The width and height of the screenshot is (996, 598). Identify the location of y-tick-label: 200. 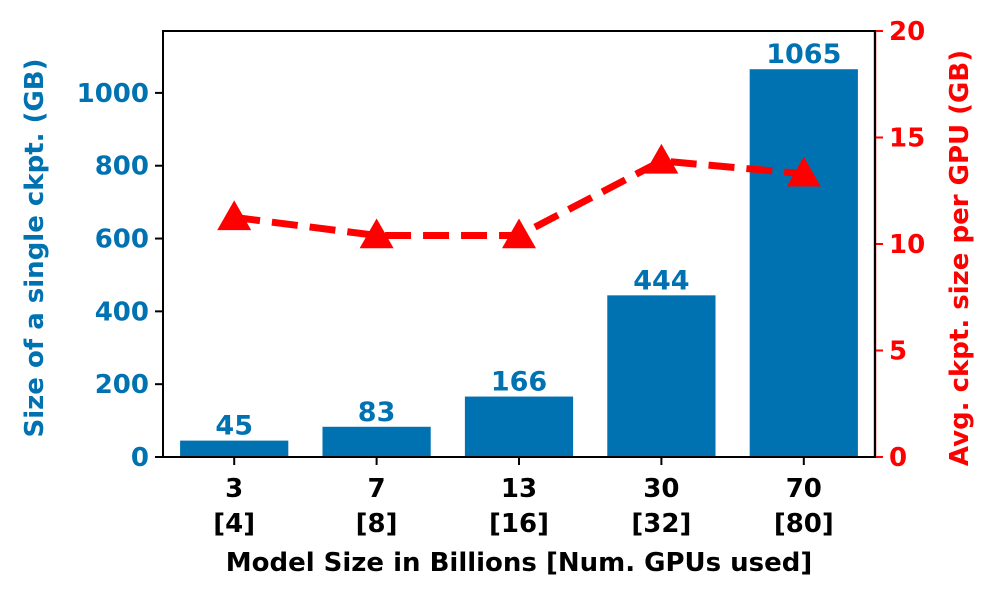
(122, 385).